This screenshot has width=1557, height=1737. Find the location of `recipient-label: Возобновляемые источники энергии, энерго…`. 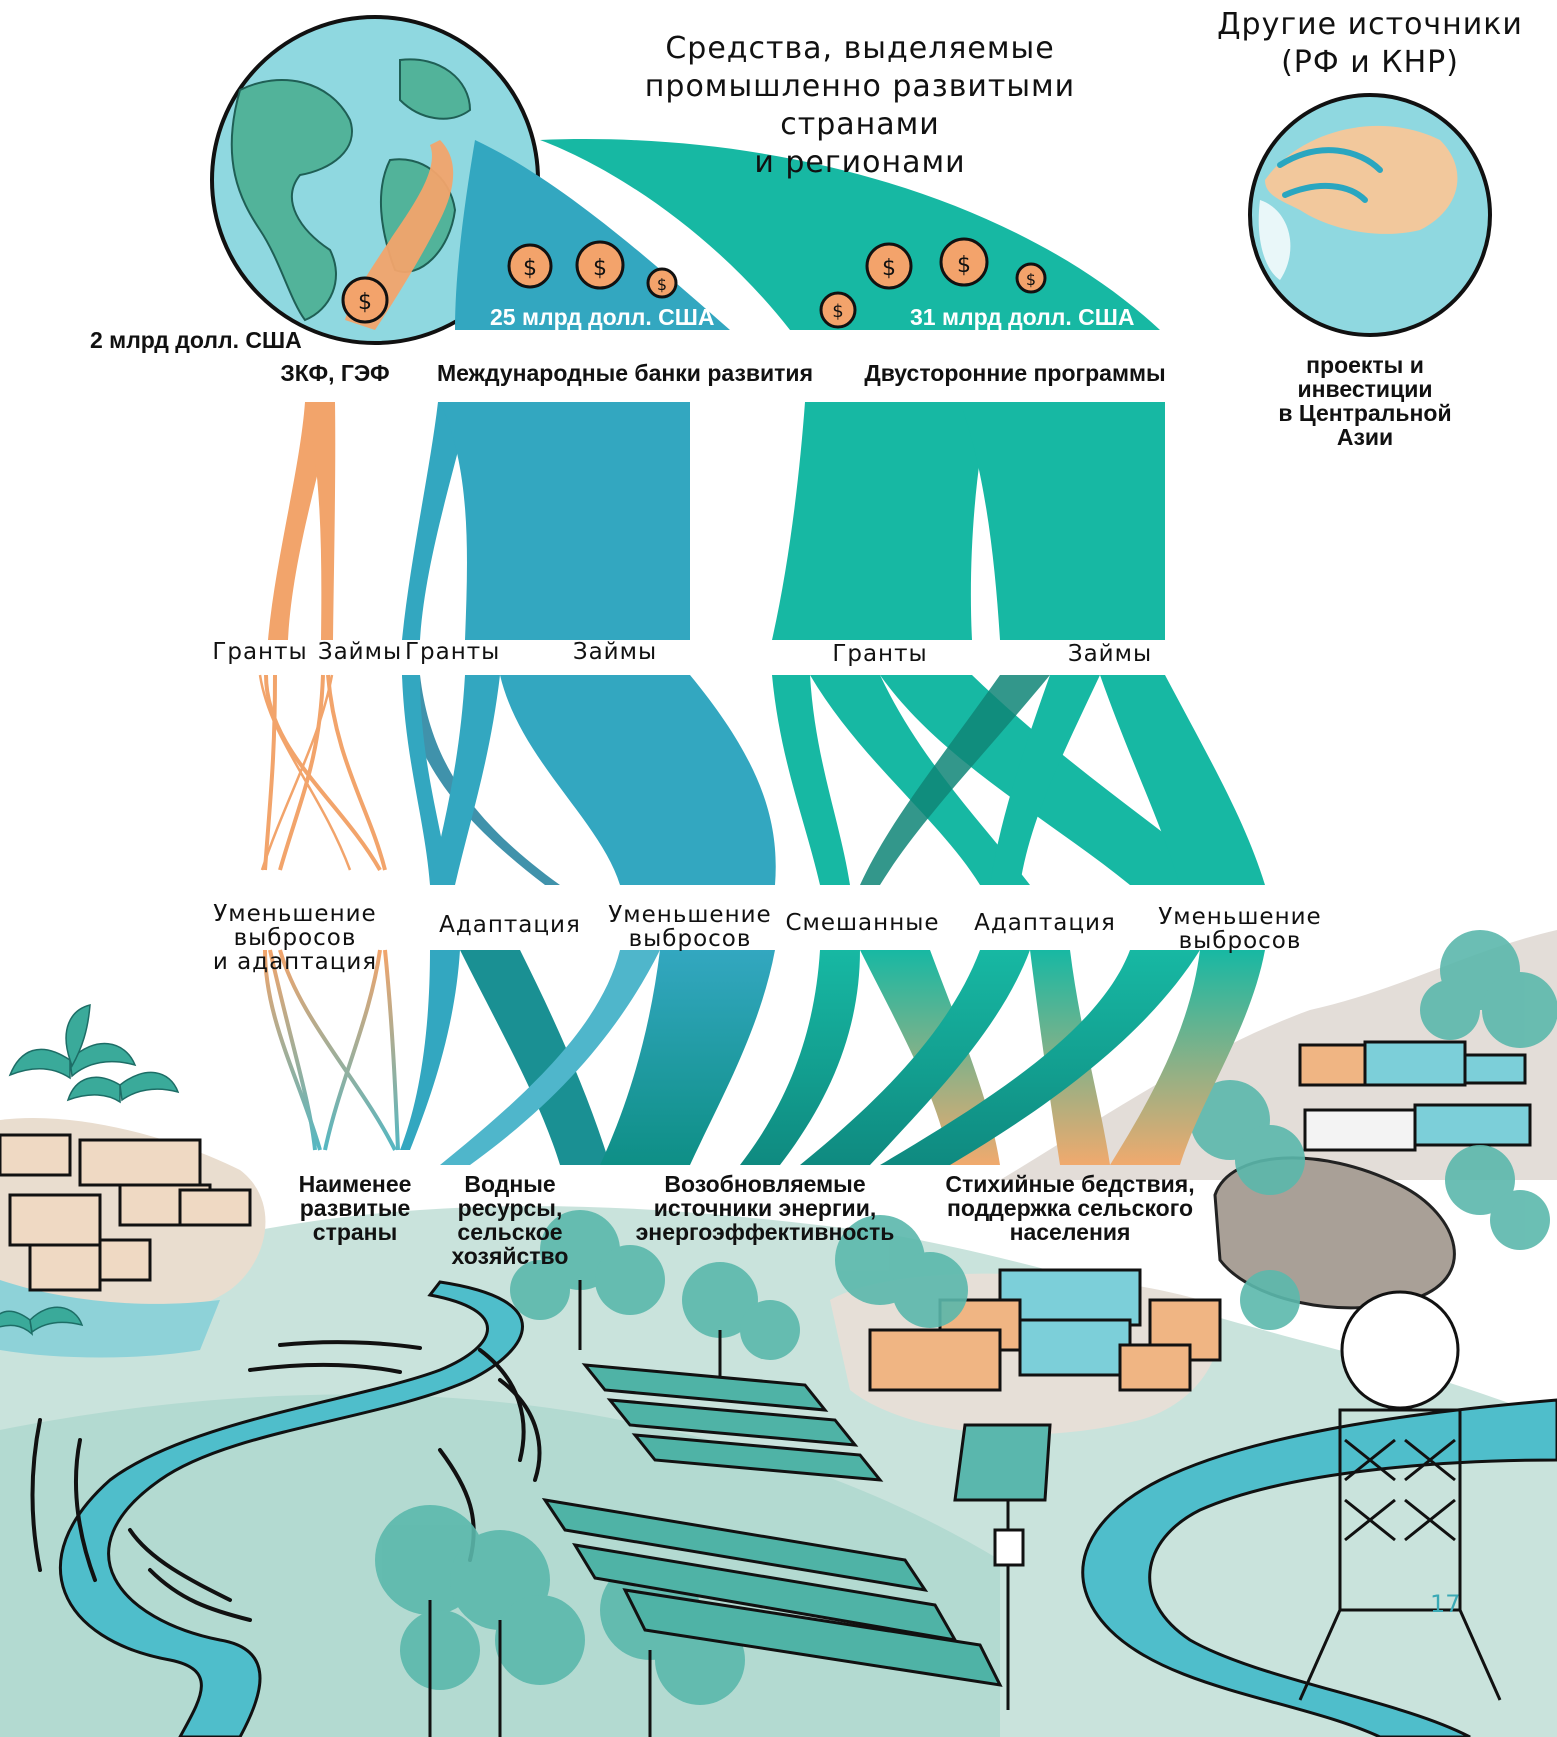

recipient-label: Возобновляемые источники энергии, энерго… is located at coordinates (765, 1208).